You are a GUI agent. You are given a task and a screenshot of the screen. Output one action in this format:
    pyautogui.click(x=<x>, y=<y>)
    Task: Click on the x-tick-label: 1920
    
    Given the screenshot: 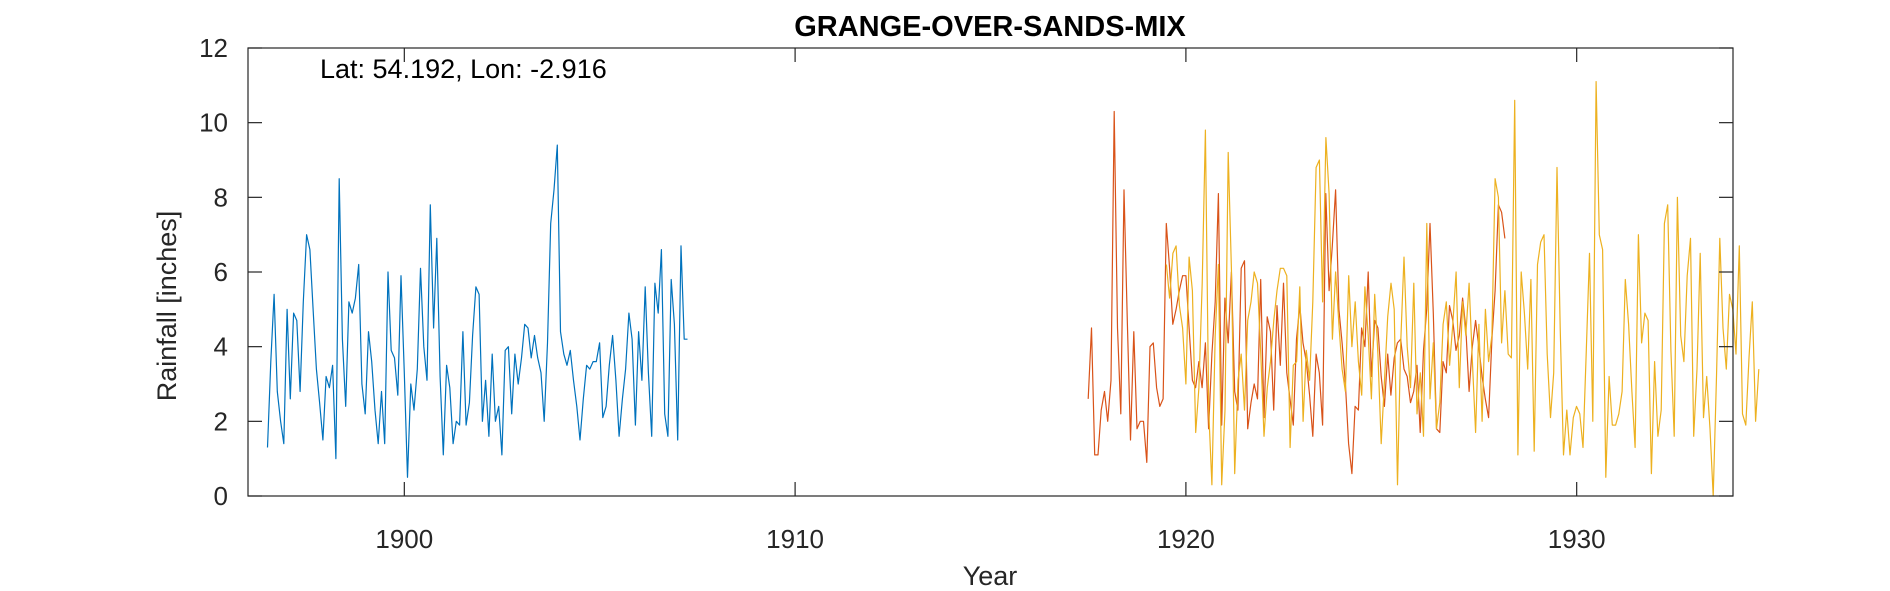 What is the action you would take?
    pyautogui.click(x=1186, y=539)
    